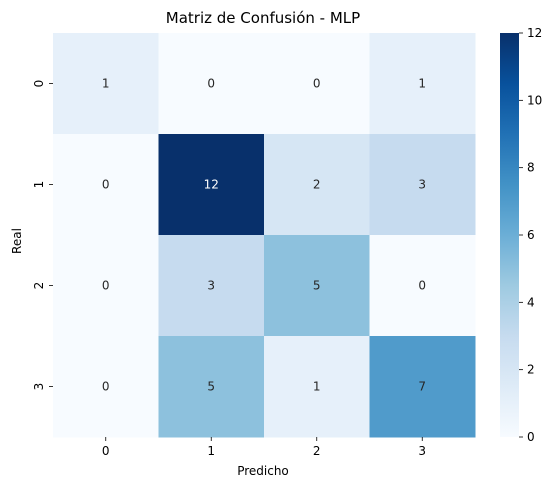  Describe the element at coordinates (317, 451) in the screenshot. I see `x-tick-label: 2` at that location.